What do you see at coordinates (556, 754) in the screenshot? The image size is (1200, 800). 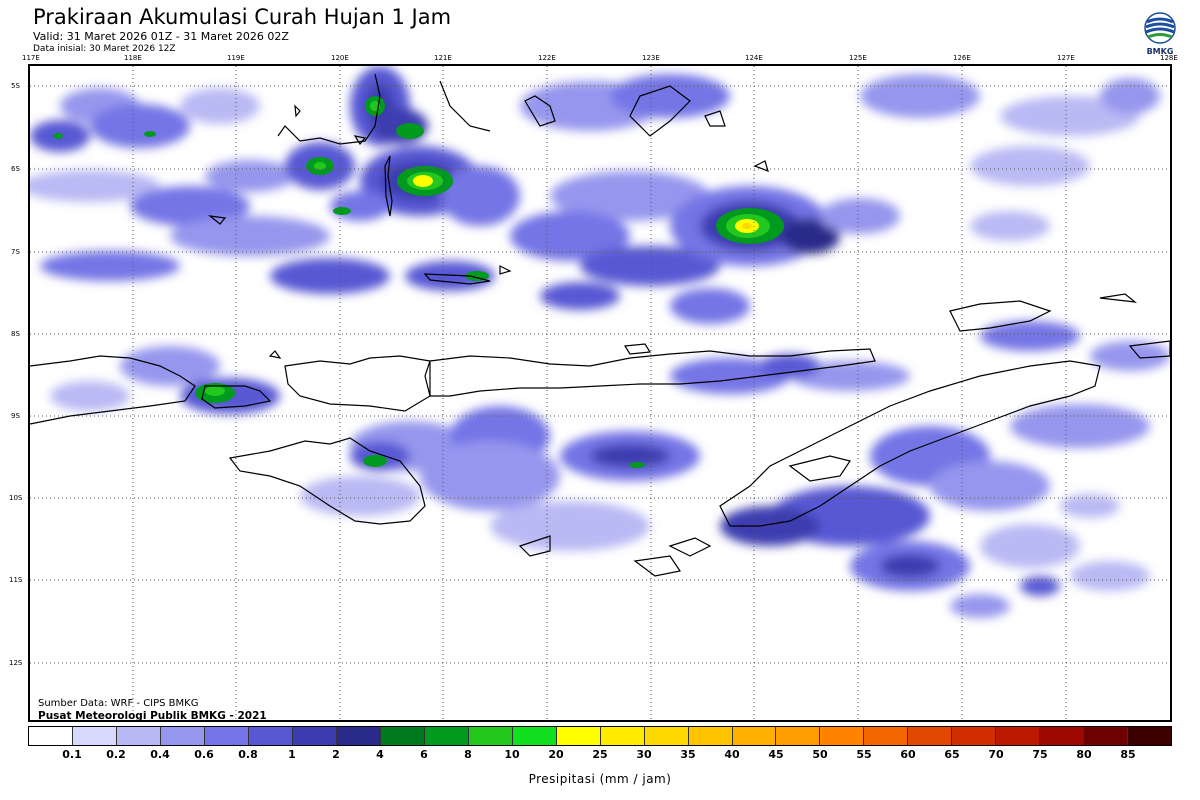 I see `scale-label: 20` at bounding box center [556, 754].